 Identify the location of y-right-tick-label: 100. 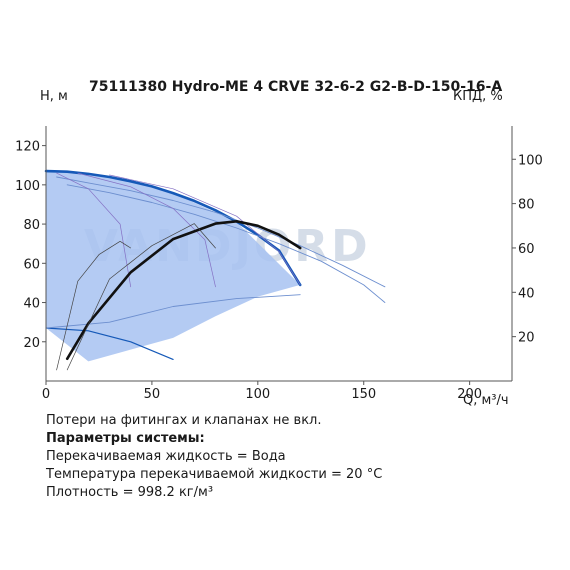
(530, 160).